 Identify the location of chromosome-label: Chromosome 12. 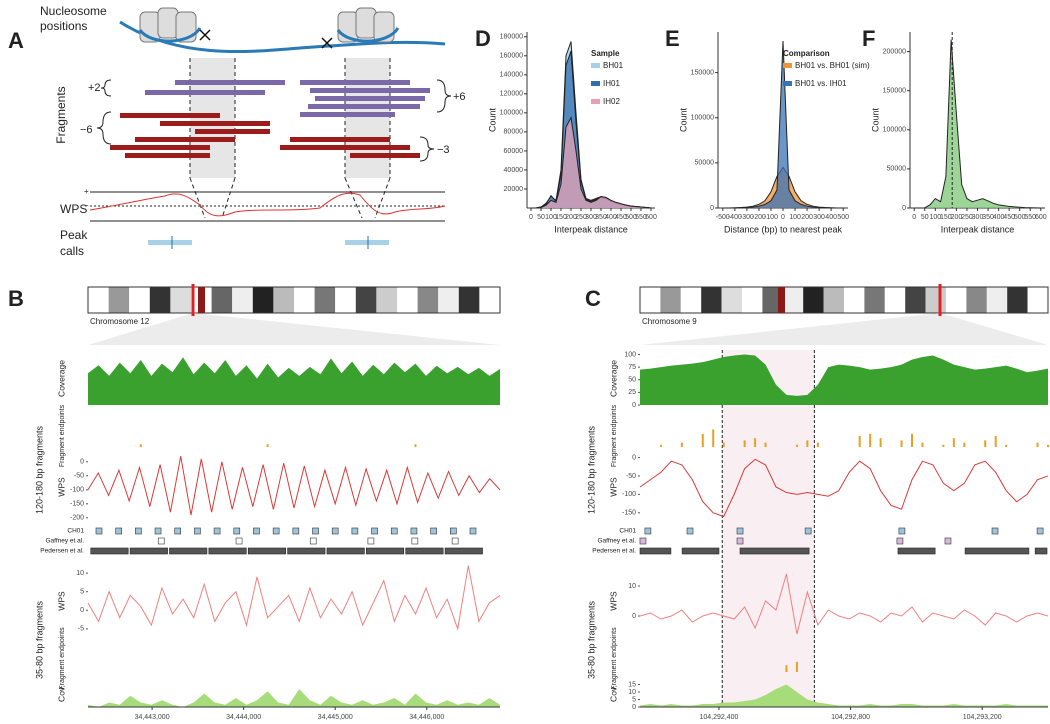
(120, 321).